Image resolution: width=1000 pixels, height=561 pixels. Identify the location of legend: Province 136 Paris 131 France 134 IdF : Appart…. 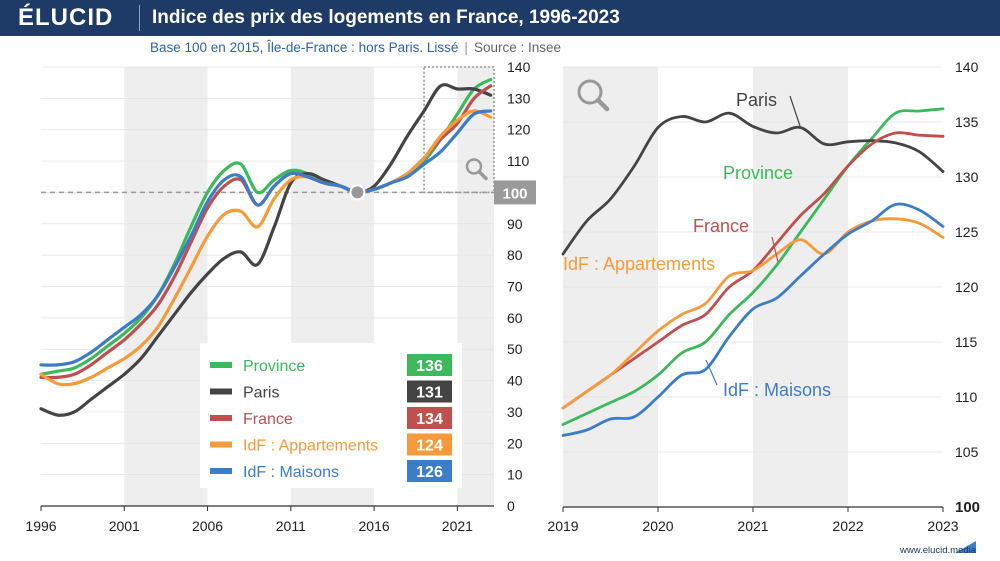
(331, 415).